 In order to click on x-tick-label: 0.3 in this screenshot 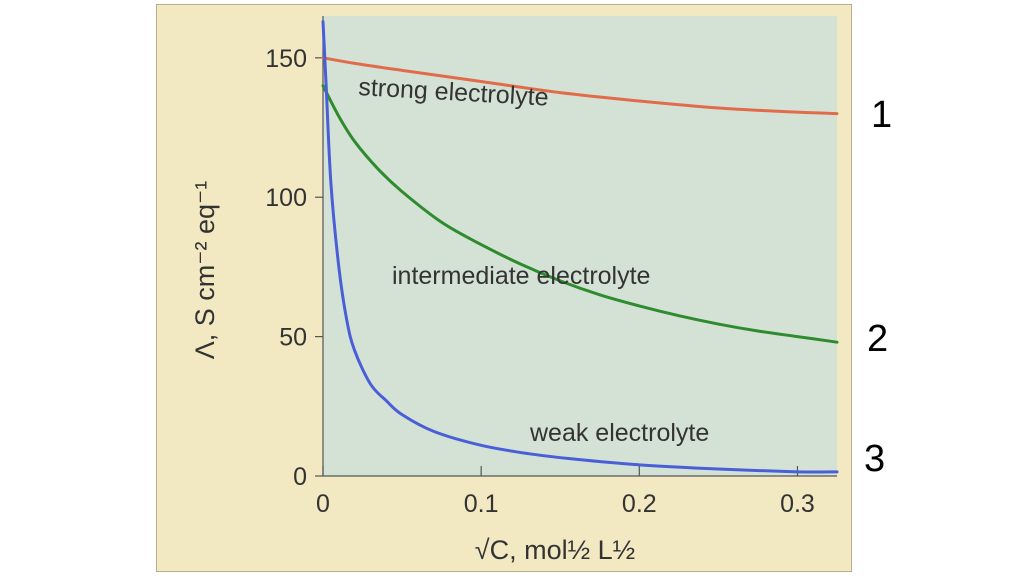, I will do `click(797, 504)`.